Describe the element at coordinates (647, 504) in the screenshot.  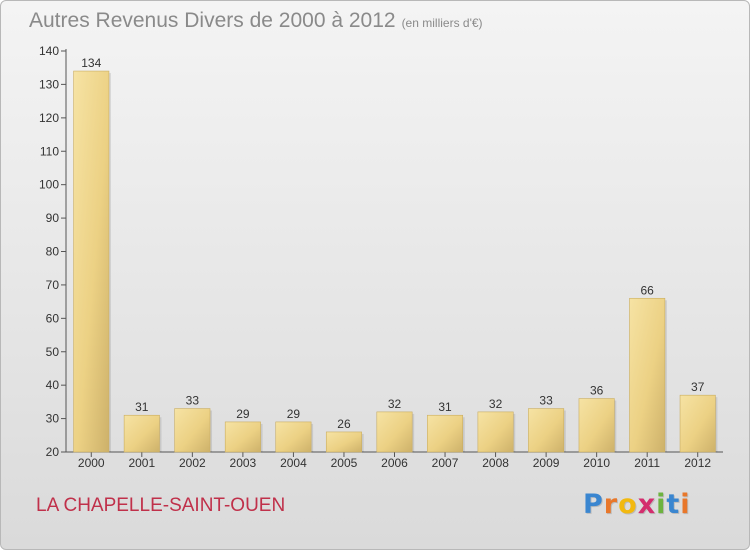
I see `logo-letter: x` at that location.